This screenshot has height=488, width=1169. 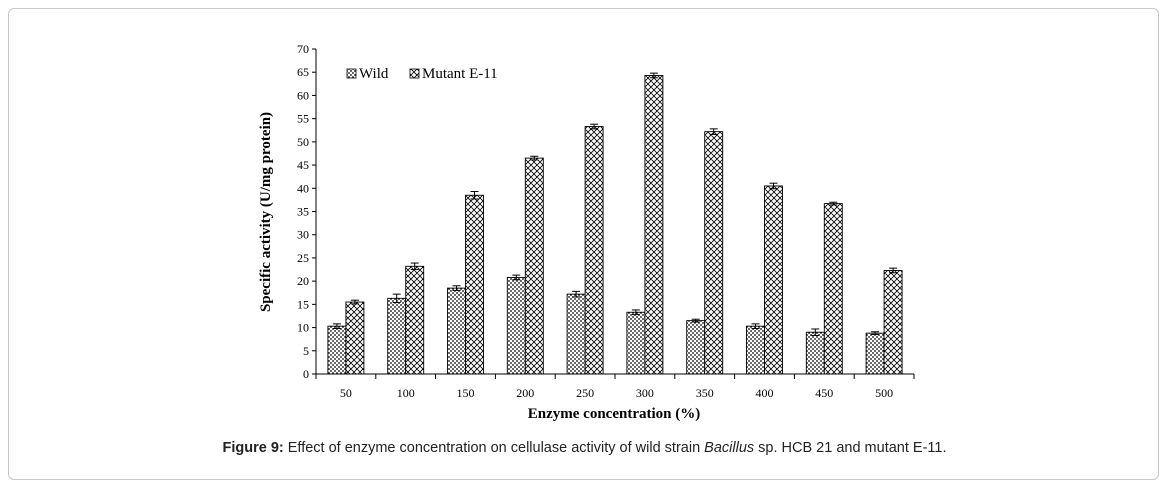 What do you see at coordinates (303, 165) in the screenshot?
I see `y-tick-label: 45` at bounding box center [303, 165].